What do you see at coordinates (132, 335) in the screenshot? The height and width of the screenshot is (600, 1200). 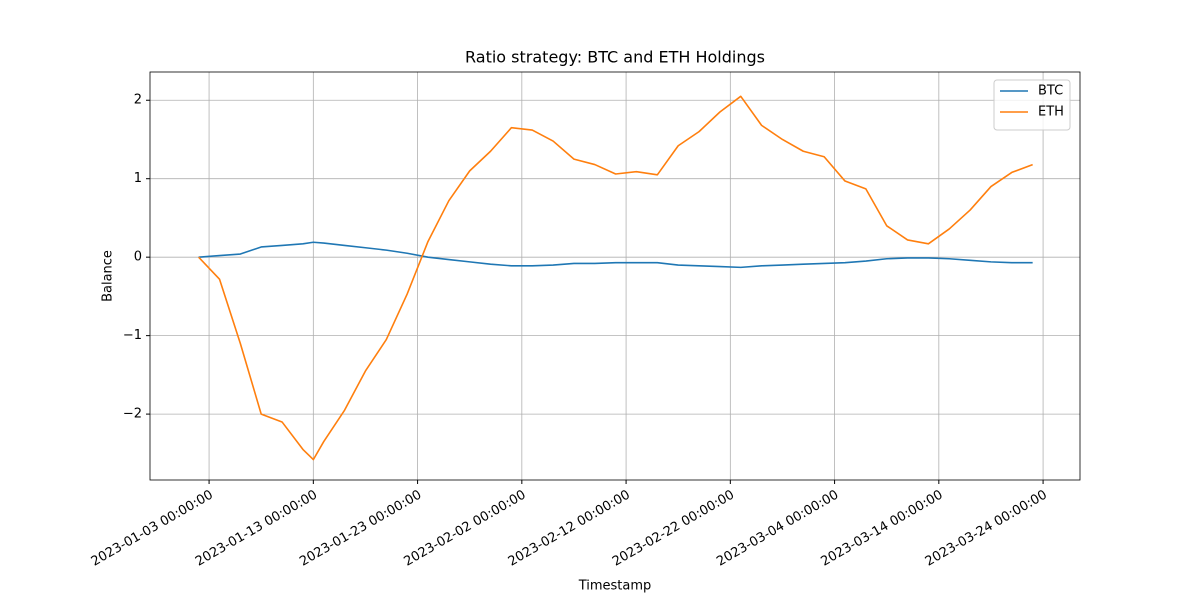 I see `y-tick-label: −1` at bounding box center [132, 335].